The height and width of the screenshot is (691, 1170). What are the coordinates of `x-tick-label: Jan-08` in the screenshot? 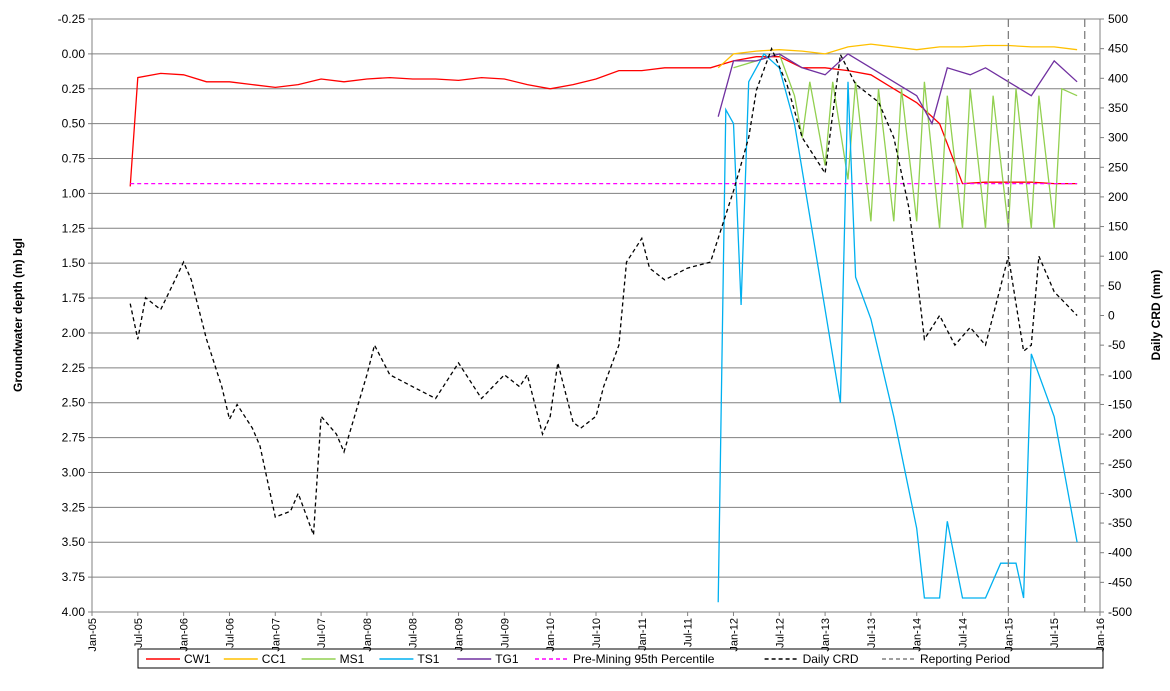 It's located at (368, 635).